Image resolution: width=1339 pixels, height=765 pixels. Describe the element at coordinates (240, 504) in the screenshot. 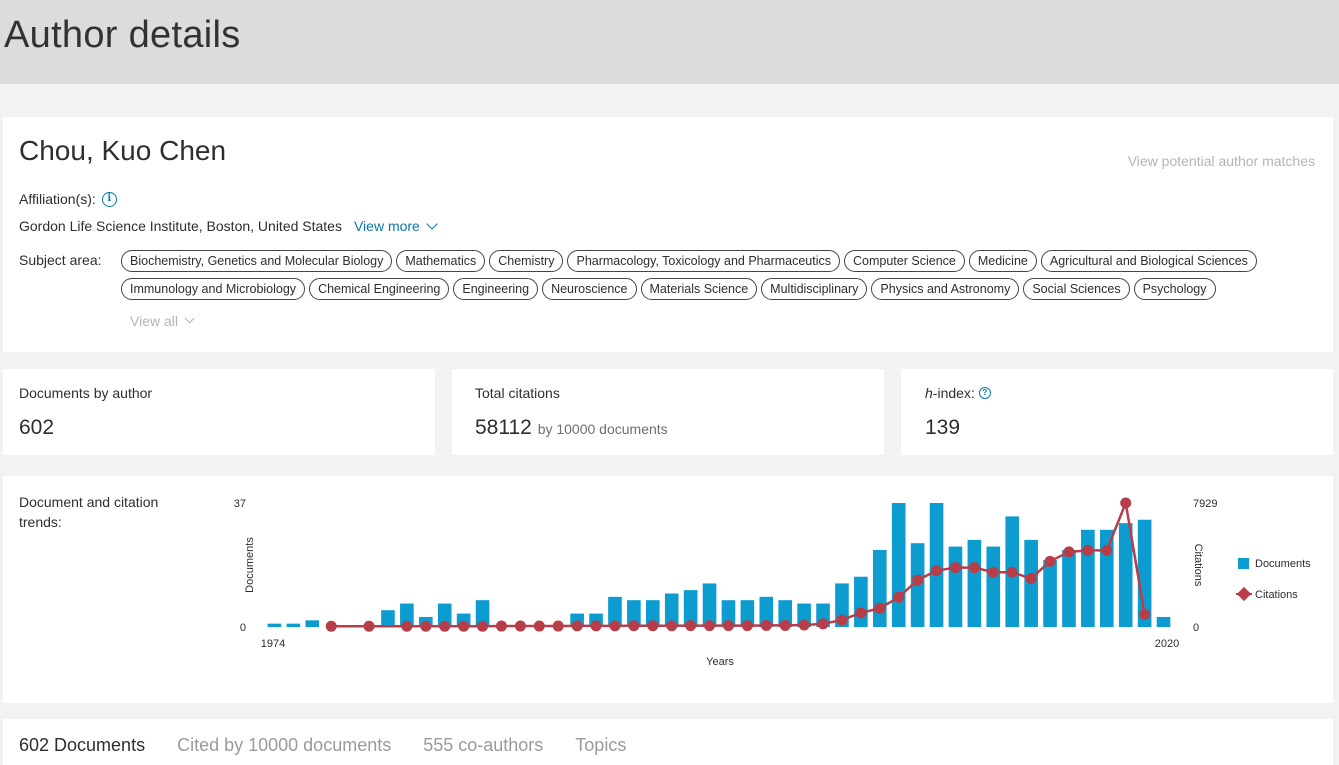

I see `y-left-tick: 37` at that location.